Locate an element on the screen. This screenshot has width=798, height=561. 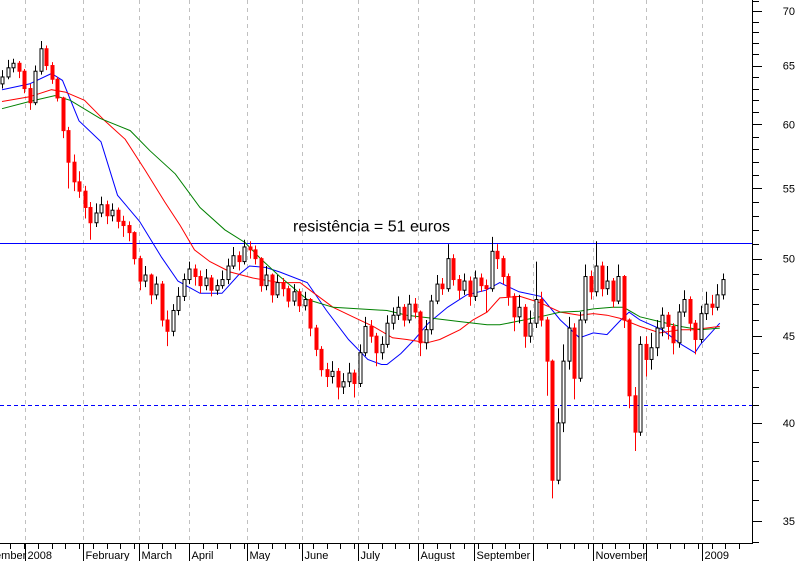
y-tick-label: 70 is located at coordinates (789, 12).